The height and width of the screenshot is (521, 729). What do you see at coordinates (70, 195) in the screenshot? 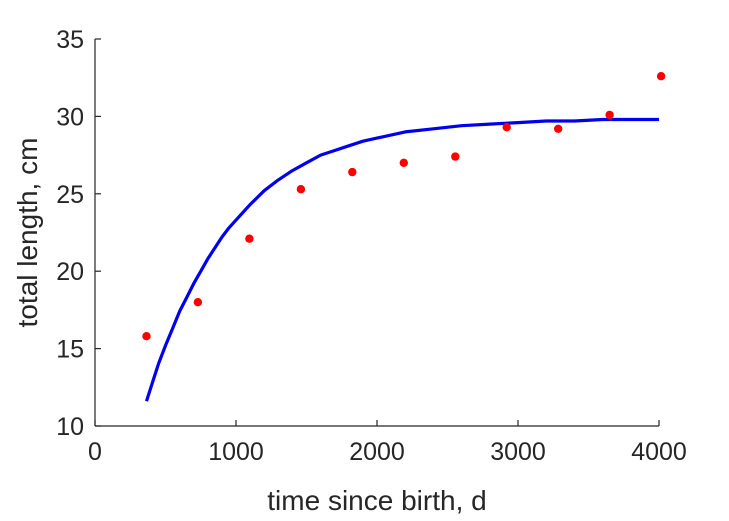
I see `y-tick-label: 25` at bounding box center [70, 195].